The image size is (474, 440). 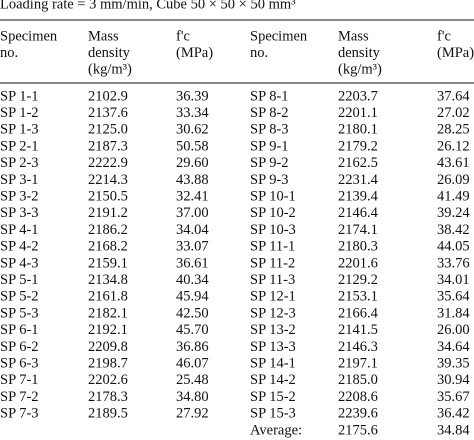 What do you see at coordinates (192, 96) in the screenshot?
I see `cell: 36.39` at bounding box center [192, 96].